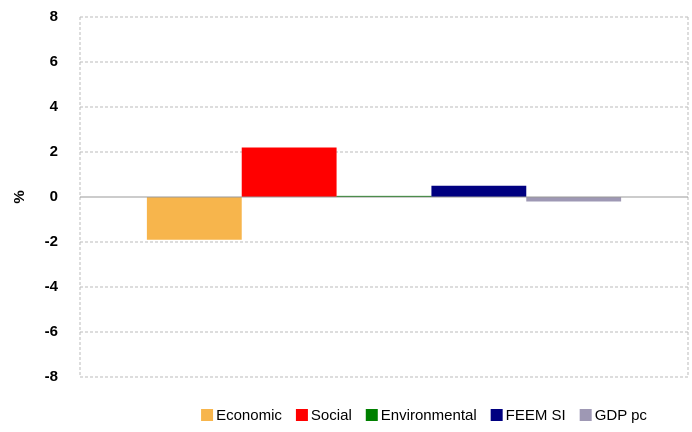  I want to click on legend-label: Social, so click(331, 415).